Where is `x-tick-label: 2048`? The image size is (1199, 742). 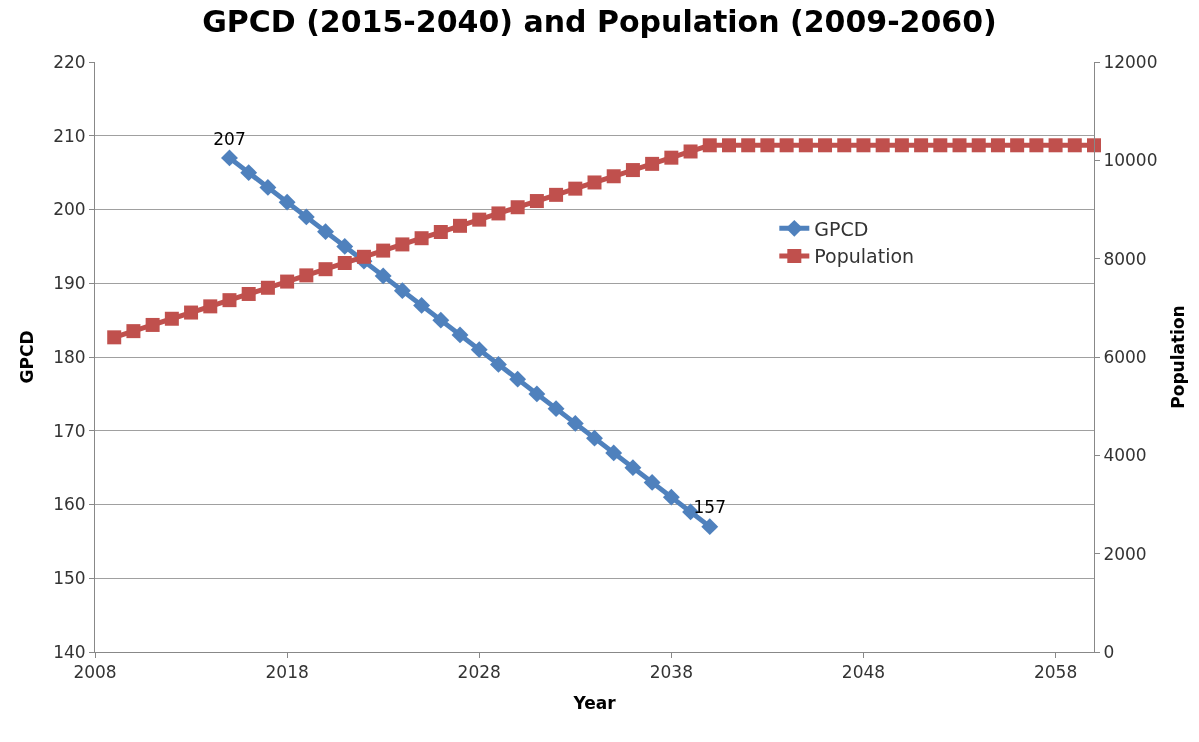 x-tick-label: 2048 is located at coordinates (863, 672).